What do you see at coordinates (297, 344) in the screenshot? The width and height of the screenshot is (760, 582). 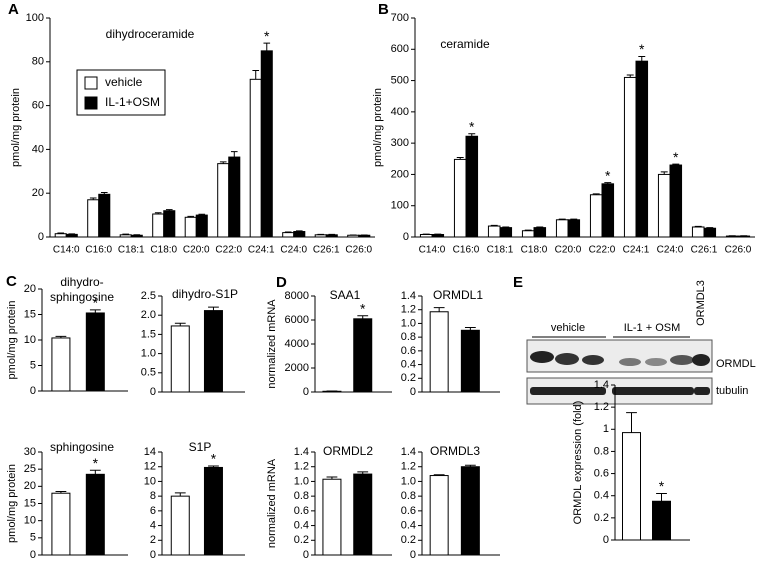 I see `y-tick-label: 4000` at bounding box center [297, 344].